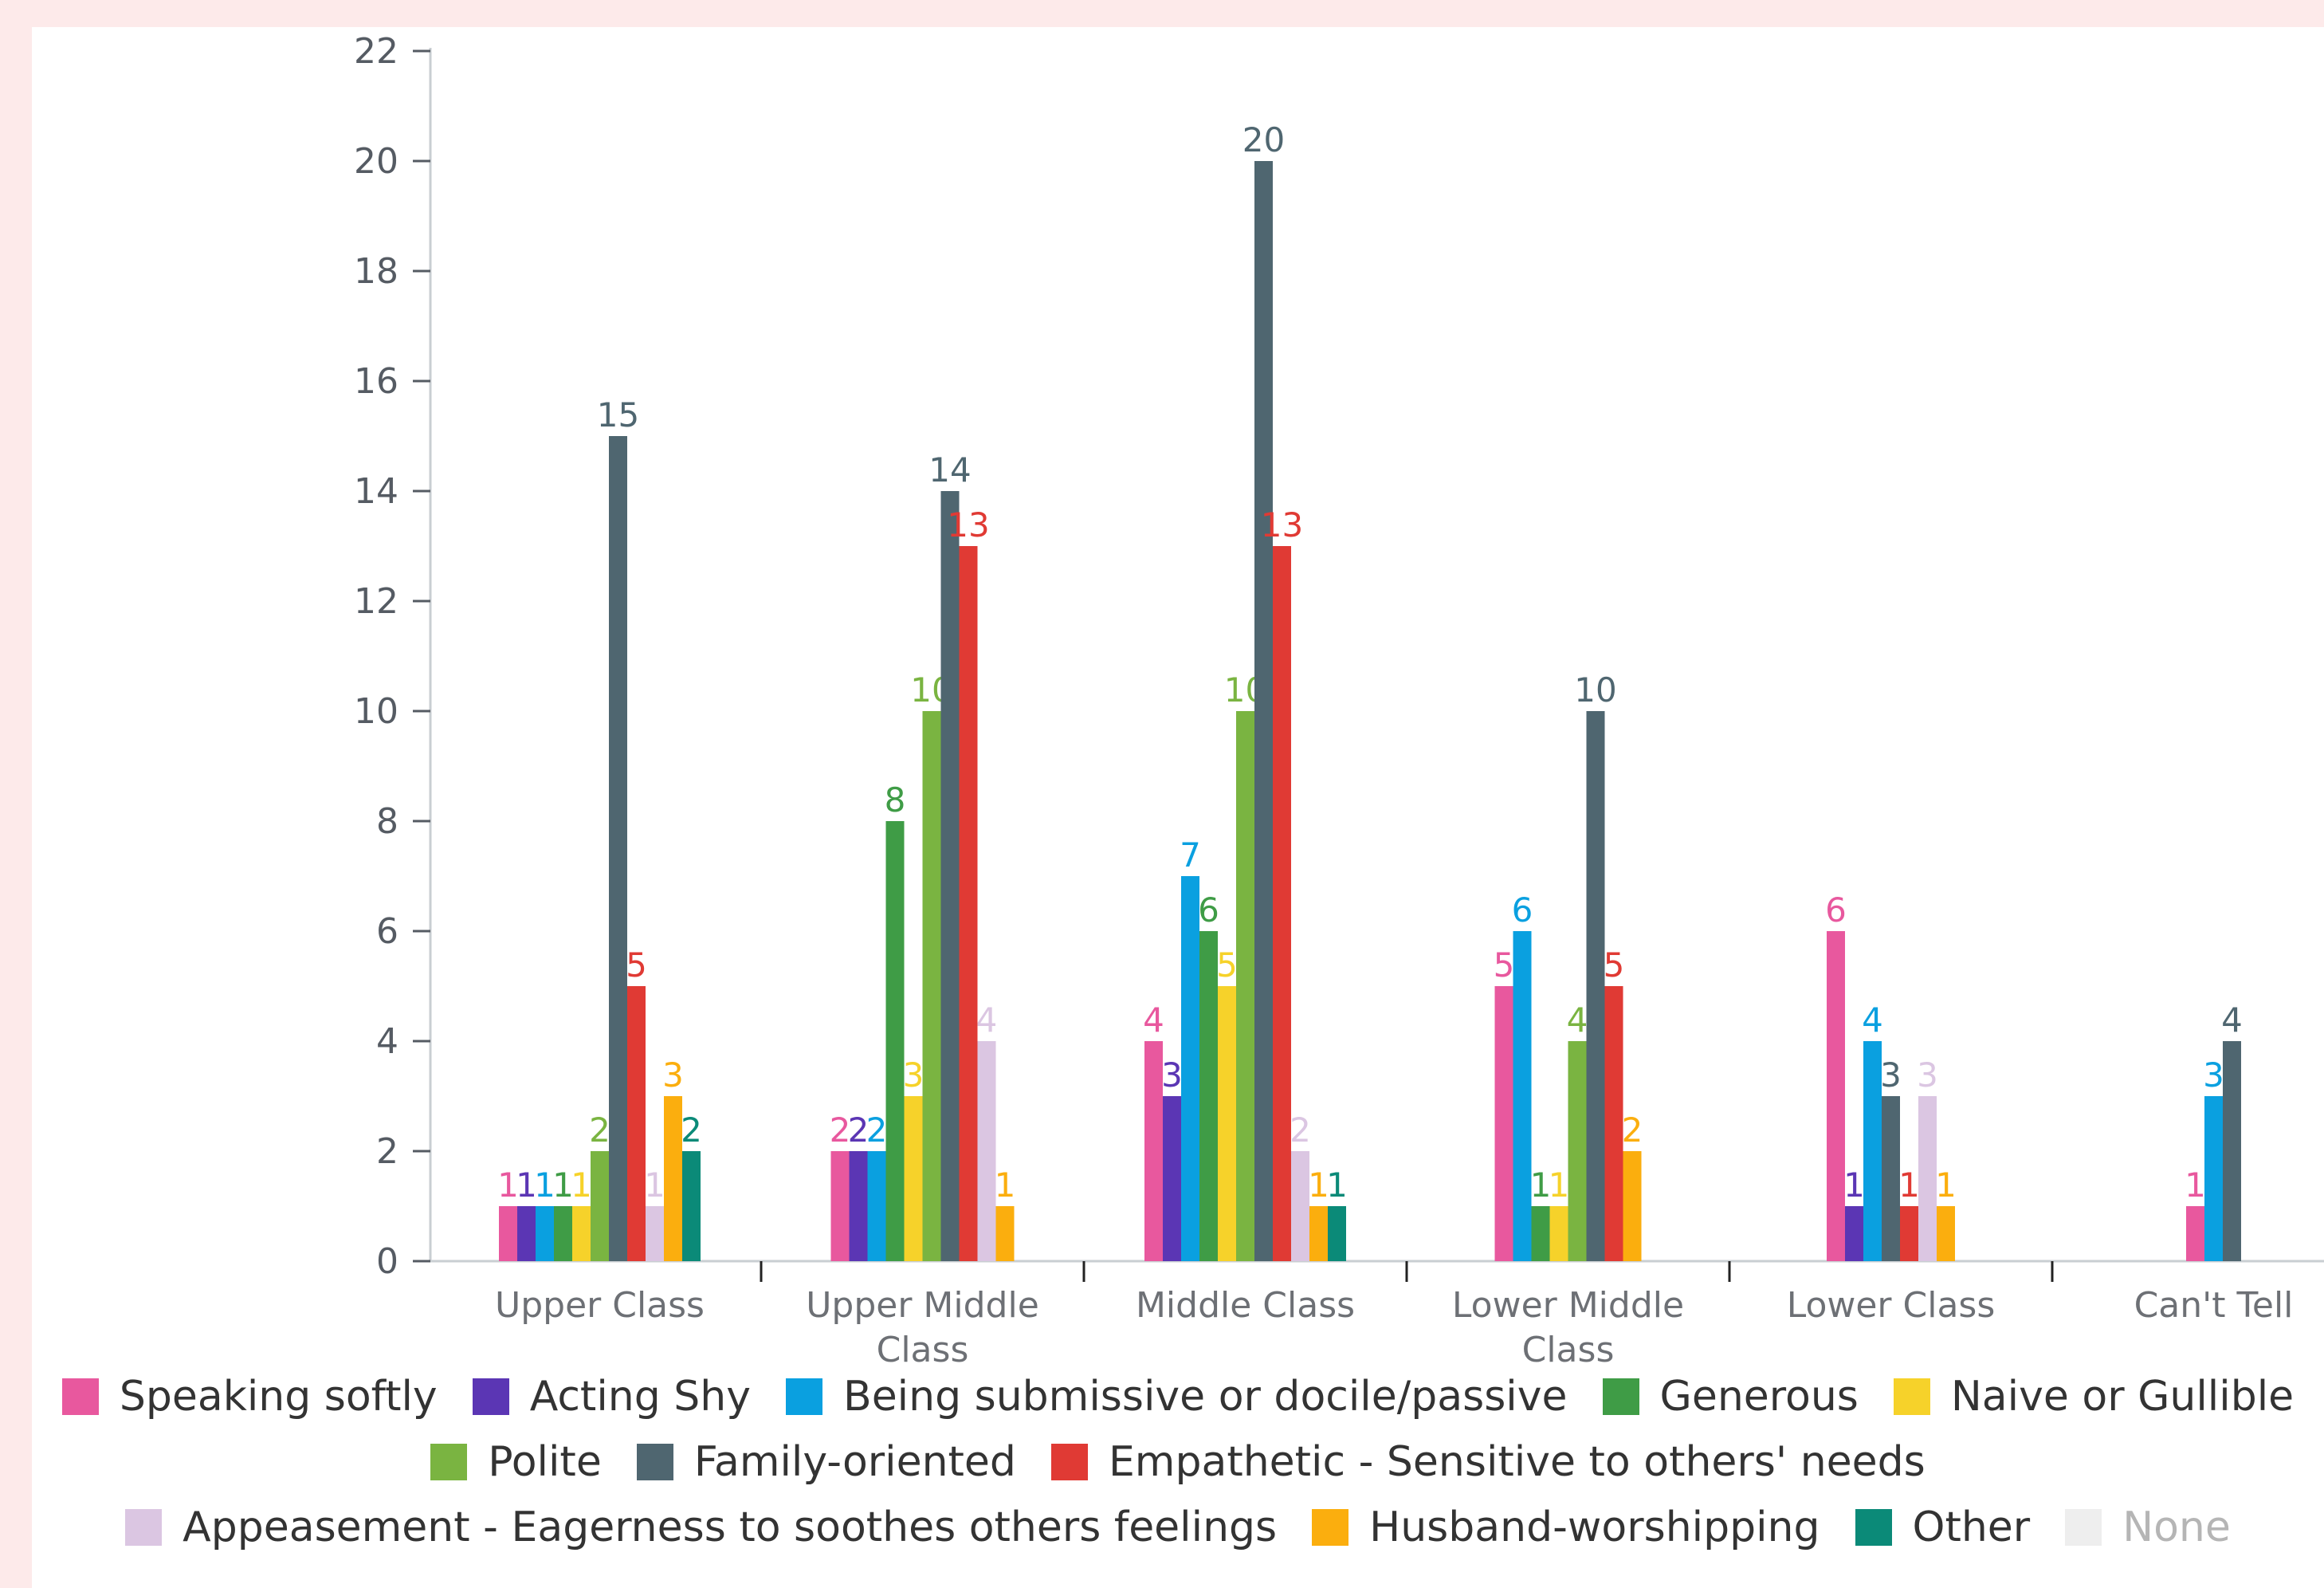  Describe the element at coordinates (387, 821) in the screenshot. I see `y-tick-label: 8` at that location.